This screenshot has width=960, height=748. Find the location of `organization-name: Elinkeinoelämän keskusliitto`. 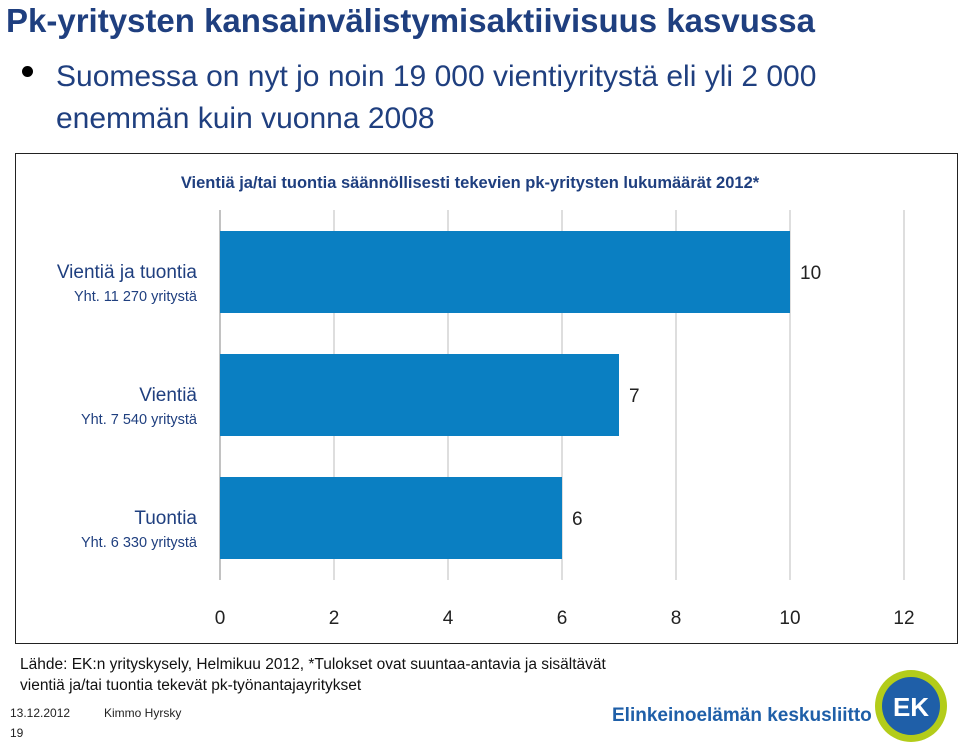

organization-name: Elinkeinoelämän keskusliitto is located at coordinates (742, 715).